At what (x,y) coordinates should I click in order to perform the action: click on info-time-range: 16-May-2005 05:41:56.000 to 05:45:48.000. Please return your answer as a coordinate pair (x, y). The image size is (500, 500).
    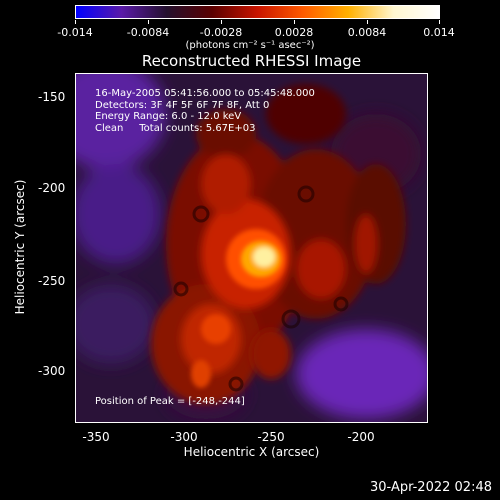
    Looking at the image, I should click on (205, 93).